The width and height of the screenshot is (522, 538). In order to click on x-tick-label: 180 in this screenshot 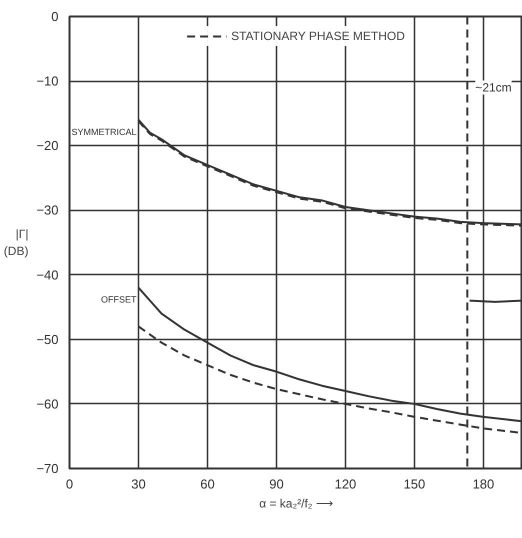, I will do `click(483, 484)`.